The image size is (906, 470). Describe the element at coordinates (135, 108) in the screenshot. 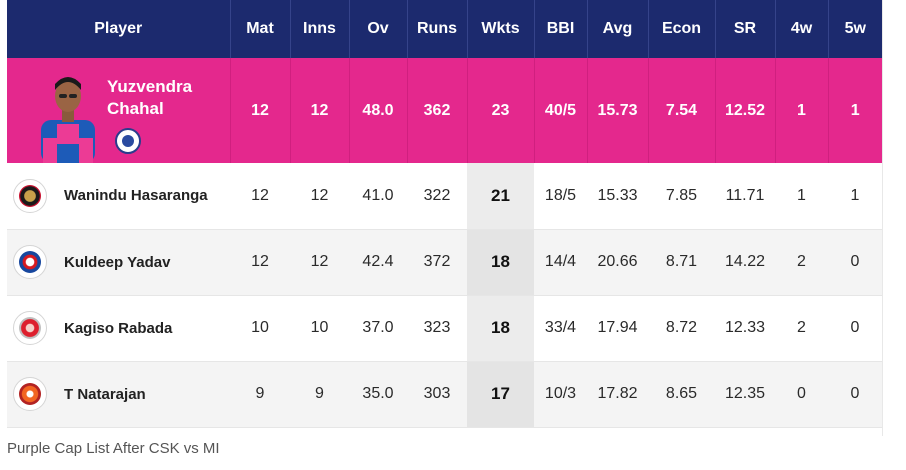

I see `leader-last-name: Chahal` at that location.